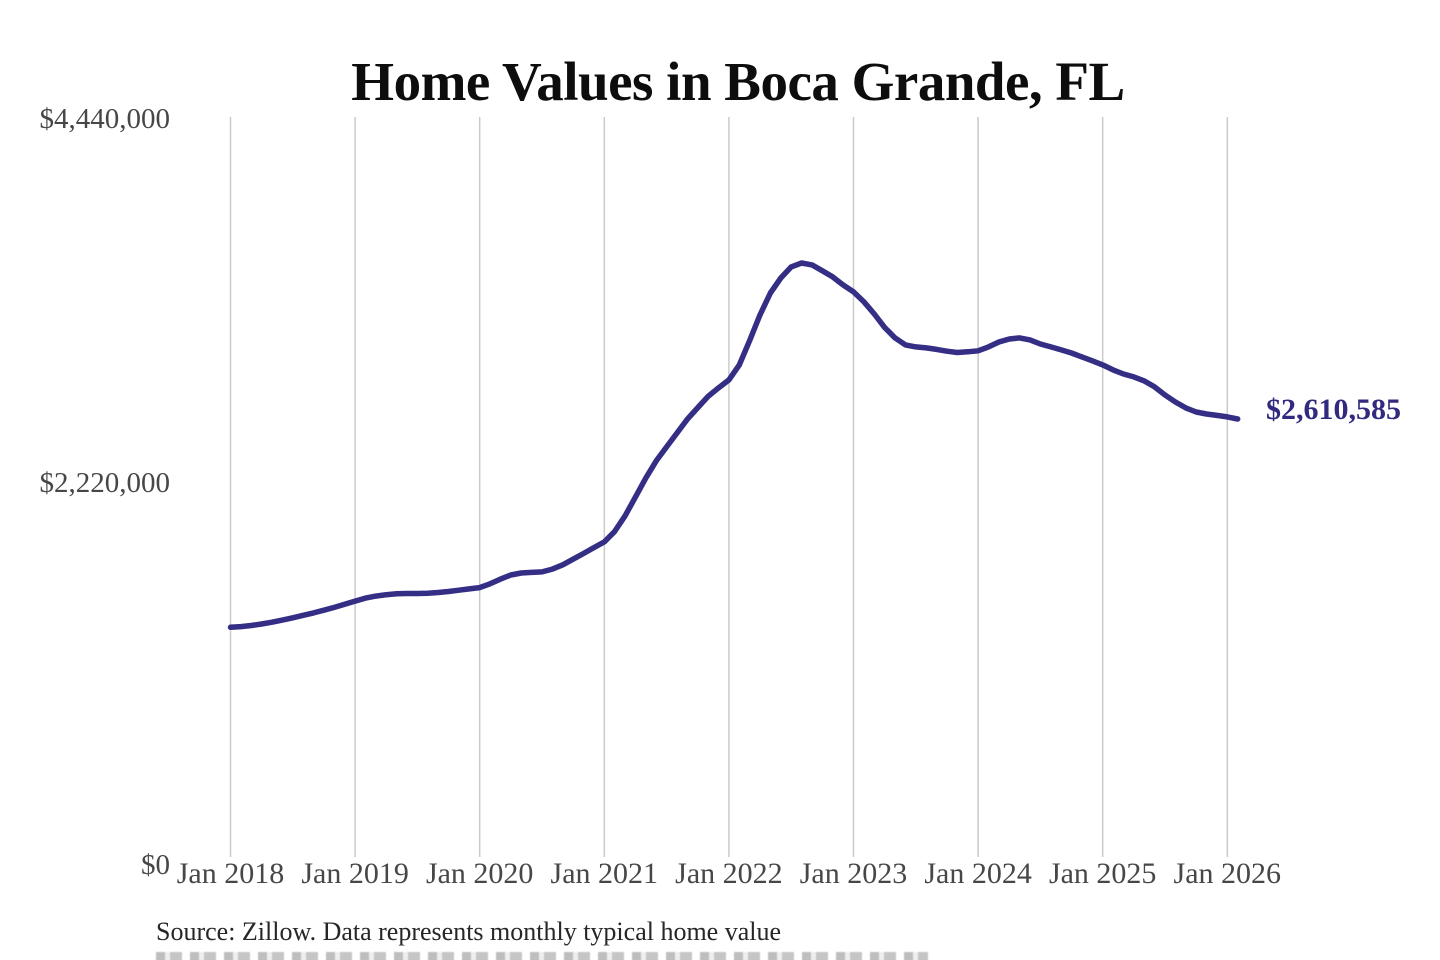 Image resolution: width=1440 pixels, height=960 pixels. I want to click on chart-title: Home Values in Boca Grande, FL, so click(738, 81).